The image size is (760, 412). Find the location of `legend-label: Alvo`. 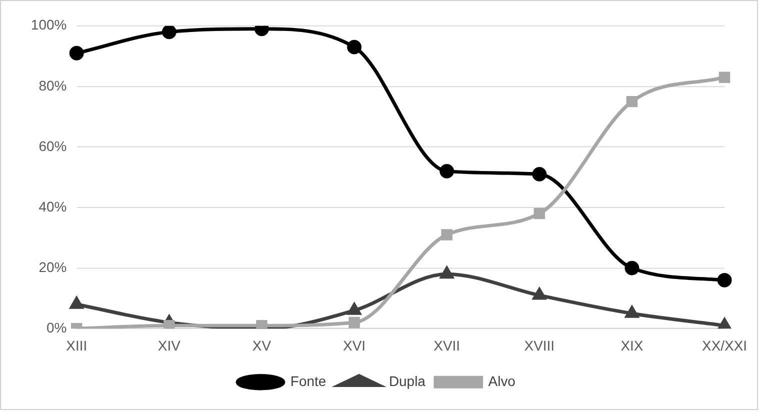

legend-label: Alvo is located at coordinates (502, 380).